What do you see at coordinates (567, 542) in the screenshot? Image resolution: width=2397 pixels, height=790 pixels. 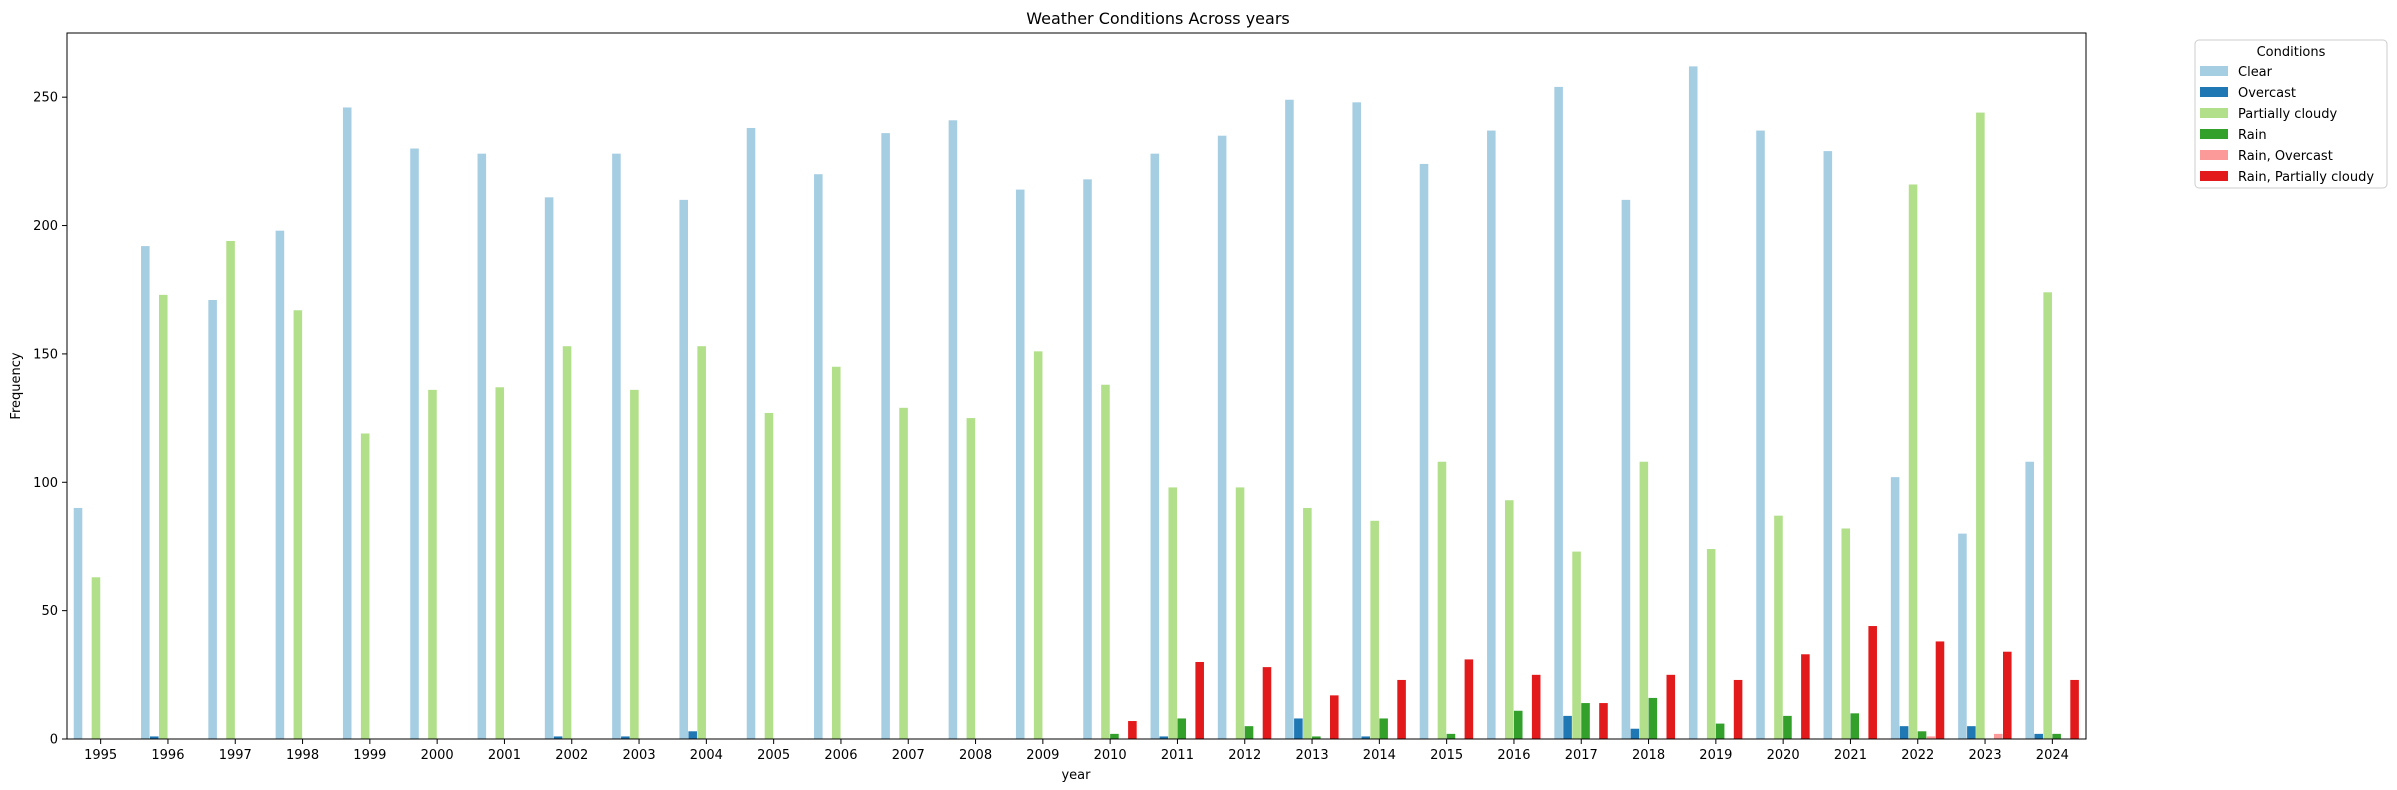 I see `bar-partially-cloudy-2002` at bounding box center [567, 542].